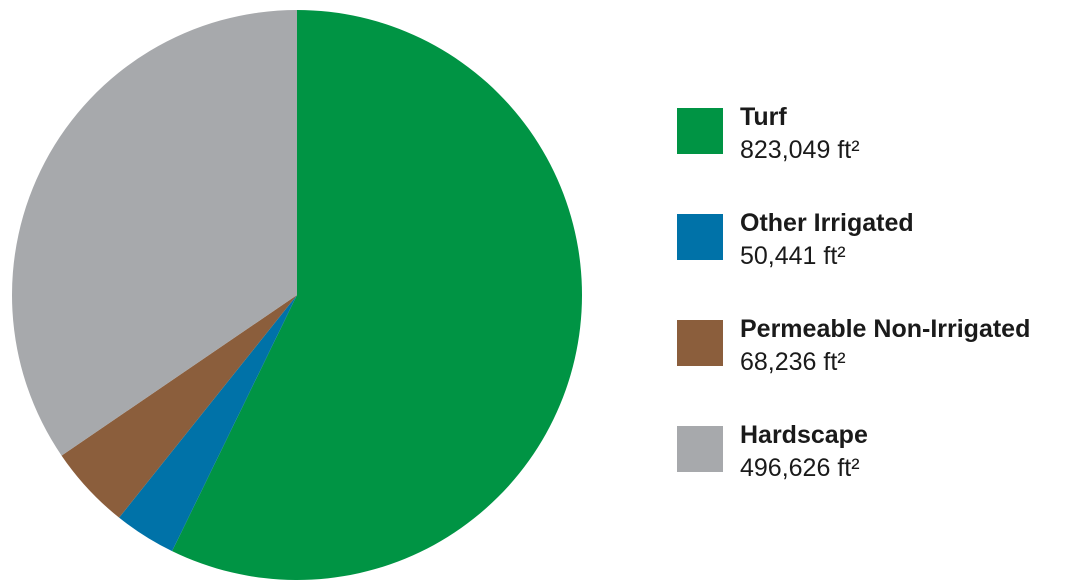  I want to click on legend-swatch-hardscape, so click(700, 449).